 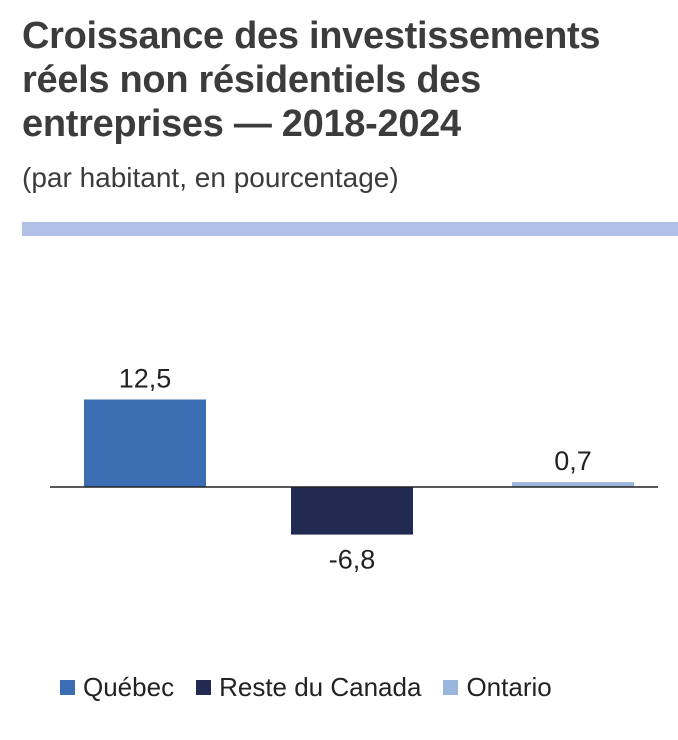 I want to click on data-label-quebec: 12,5, so click(x=145, y=379).